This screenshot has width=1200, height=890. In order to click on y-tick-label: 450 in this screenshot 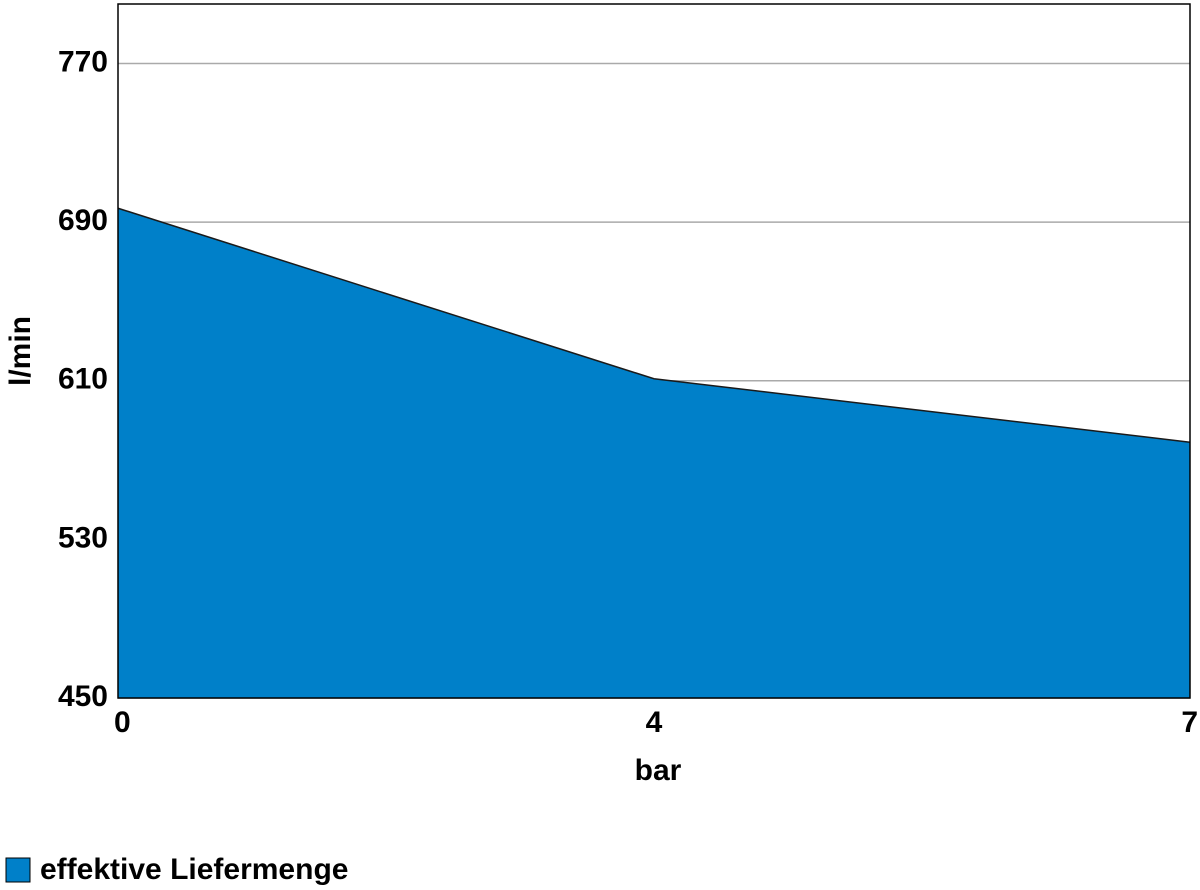, I will do `click(83, 696)`.